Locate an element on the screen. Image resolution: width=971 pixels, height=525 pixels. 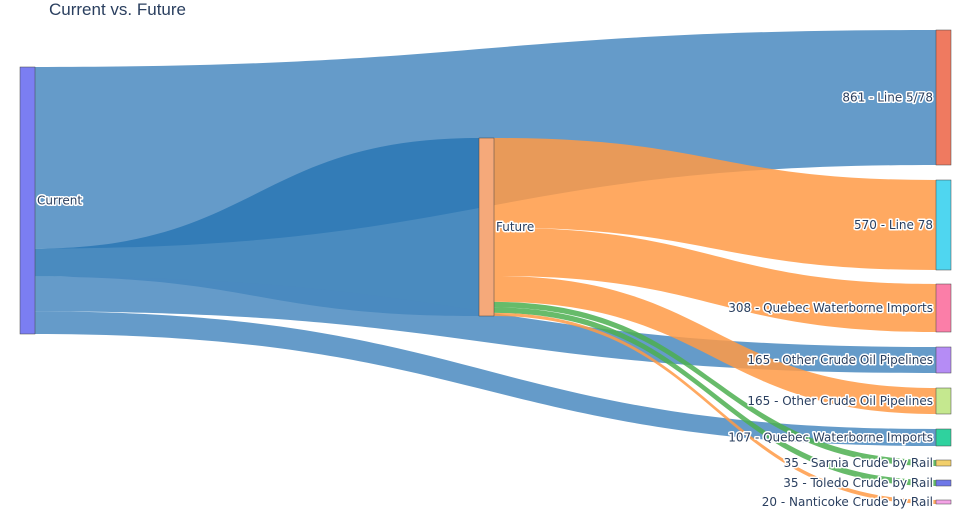
link-future-quebec308 is located at coordinates (715, 279).